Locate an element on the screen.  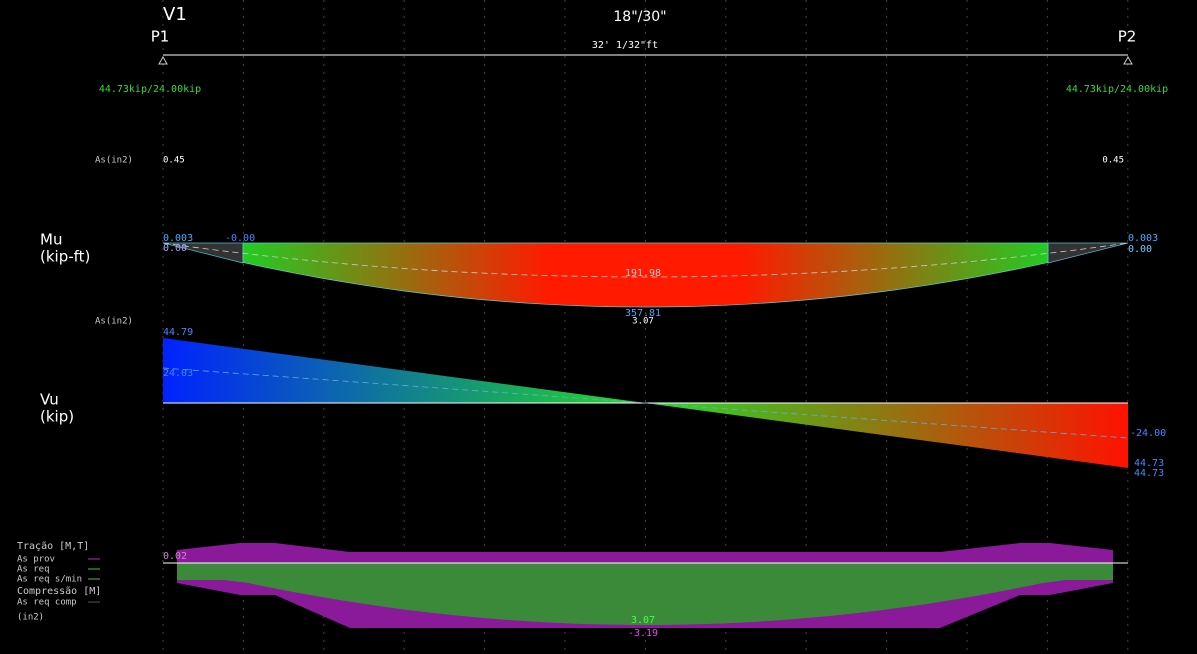
beam-name: V1 is located at coordinates (175, 14).